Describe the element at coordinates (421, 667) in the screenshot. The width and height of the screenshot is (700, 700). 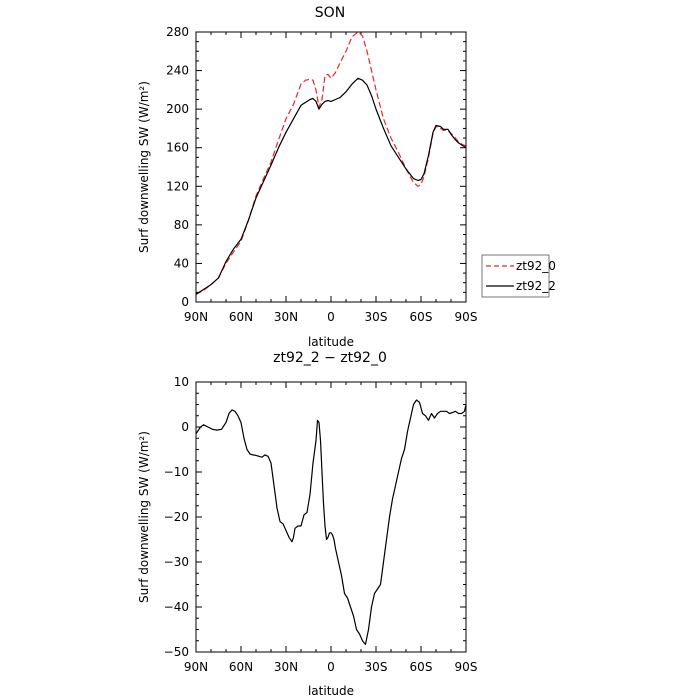
I see `bottom-x-tick-label: 60S` at that location.